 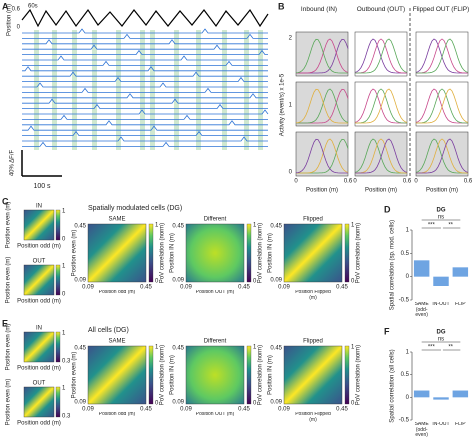 What do you see at coordinates (319, 9) in the screenshot?
I see `column-title: Inbound (IN)` at bounding box center [319, 9].